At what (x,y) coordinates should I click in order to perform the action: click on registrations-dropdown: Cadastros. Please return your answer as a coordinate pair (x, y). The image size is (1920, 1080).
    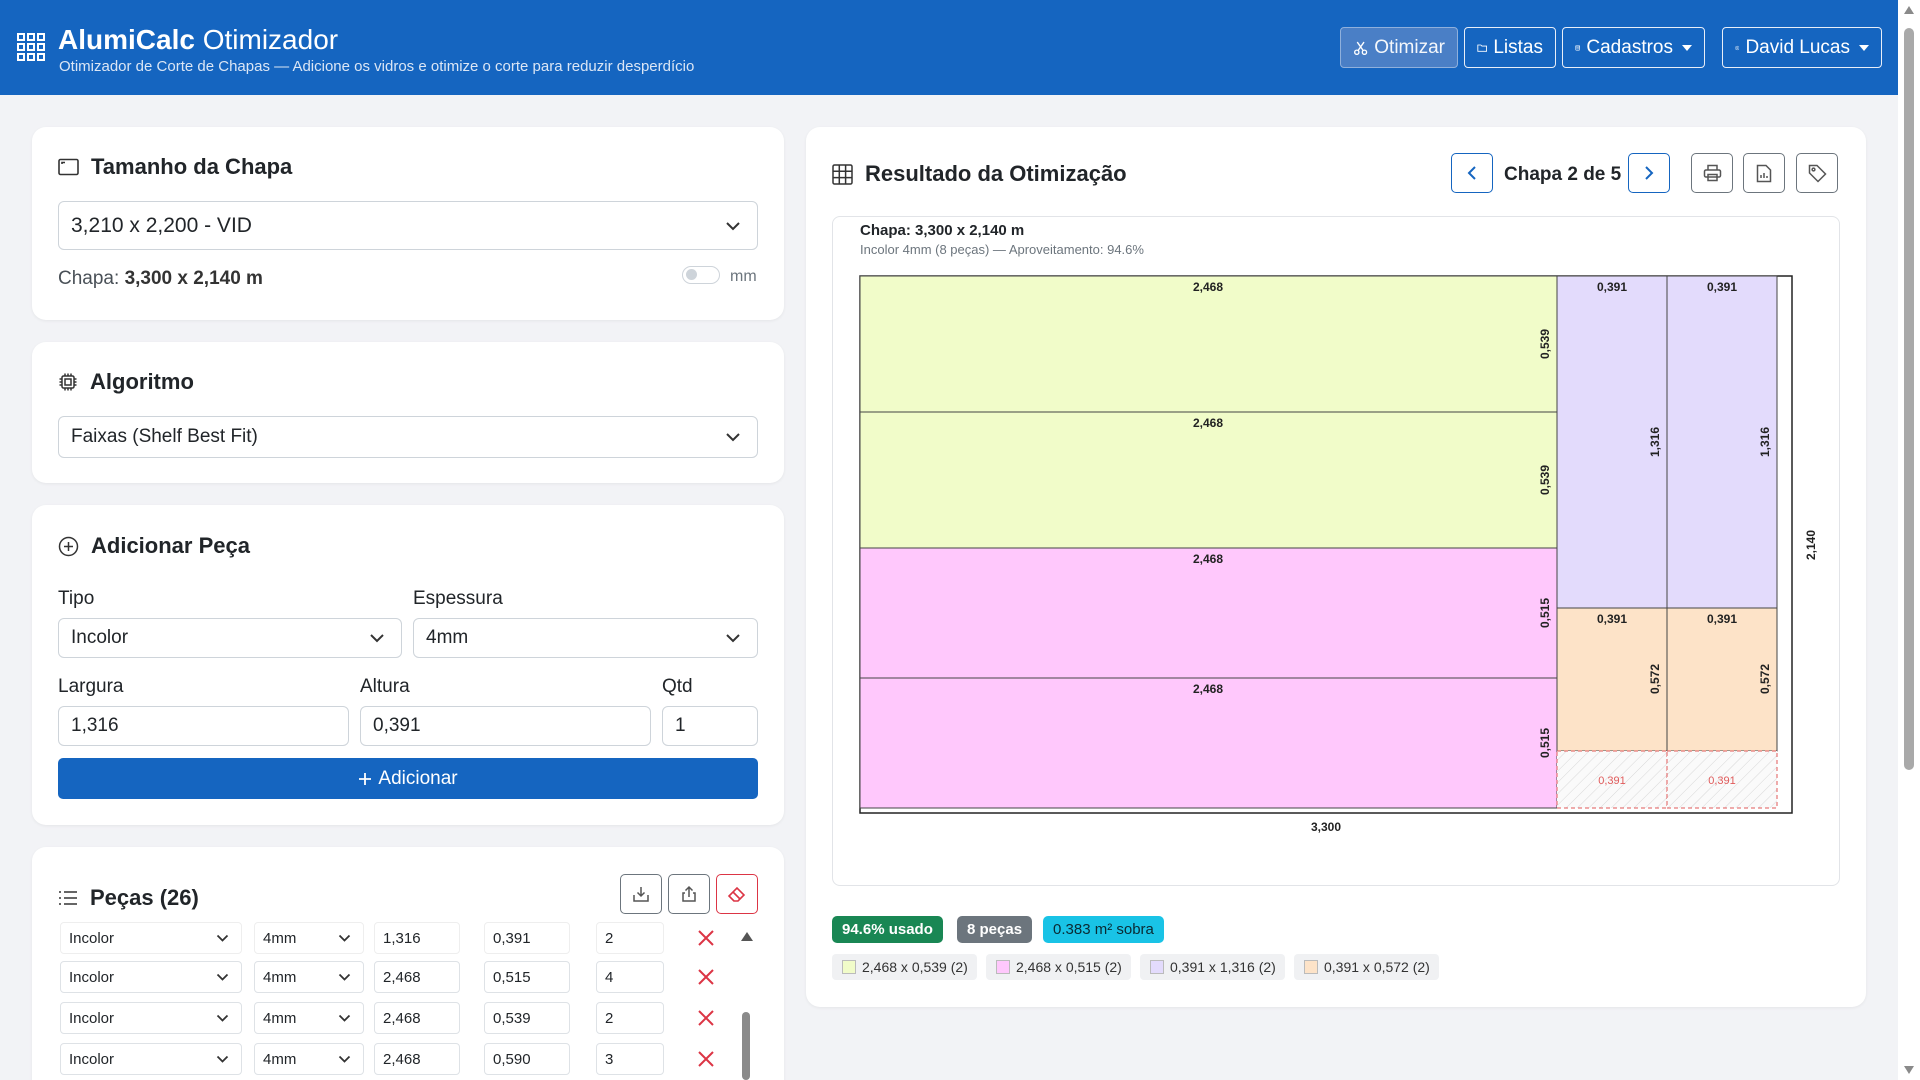
    Looking at the image, I should click on (1633, 47).